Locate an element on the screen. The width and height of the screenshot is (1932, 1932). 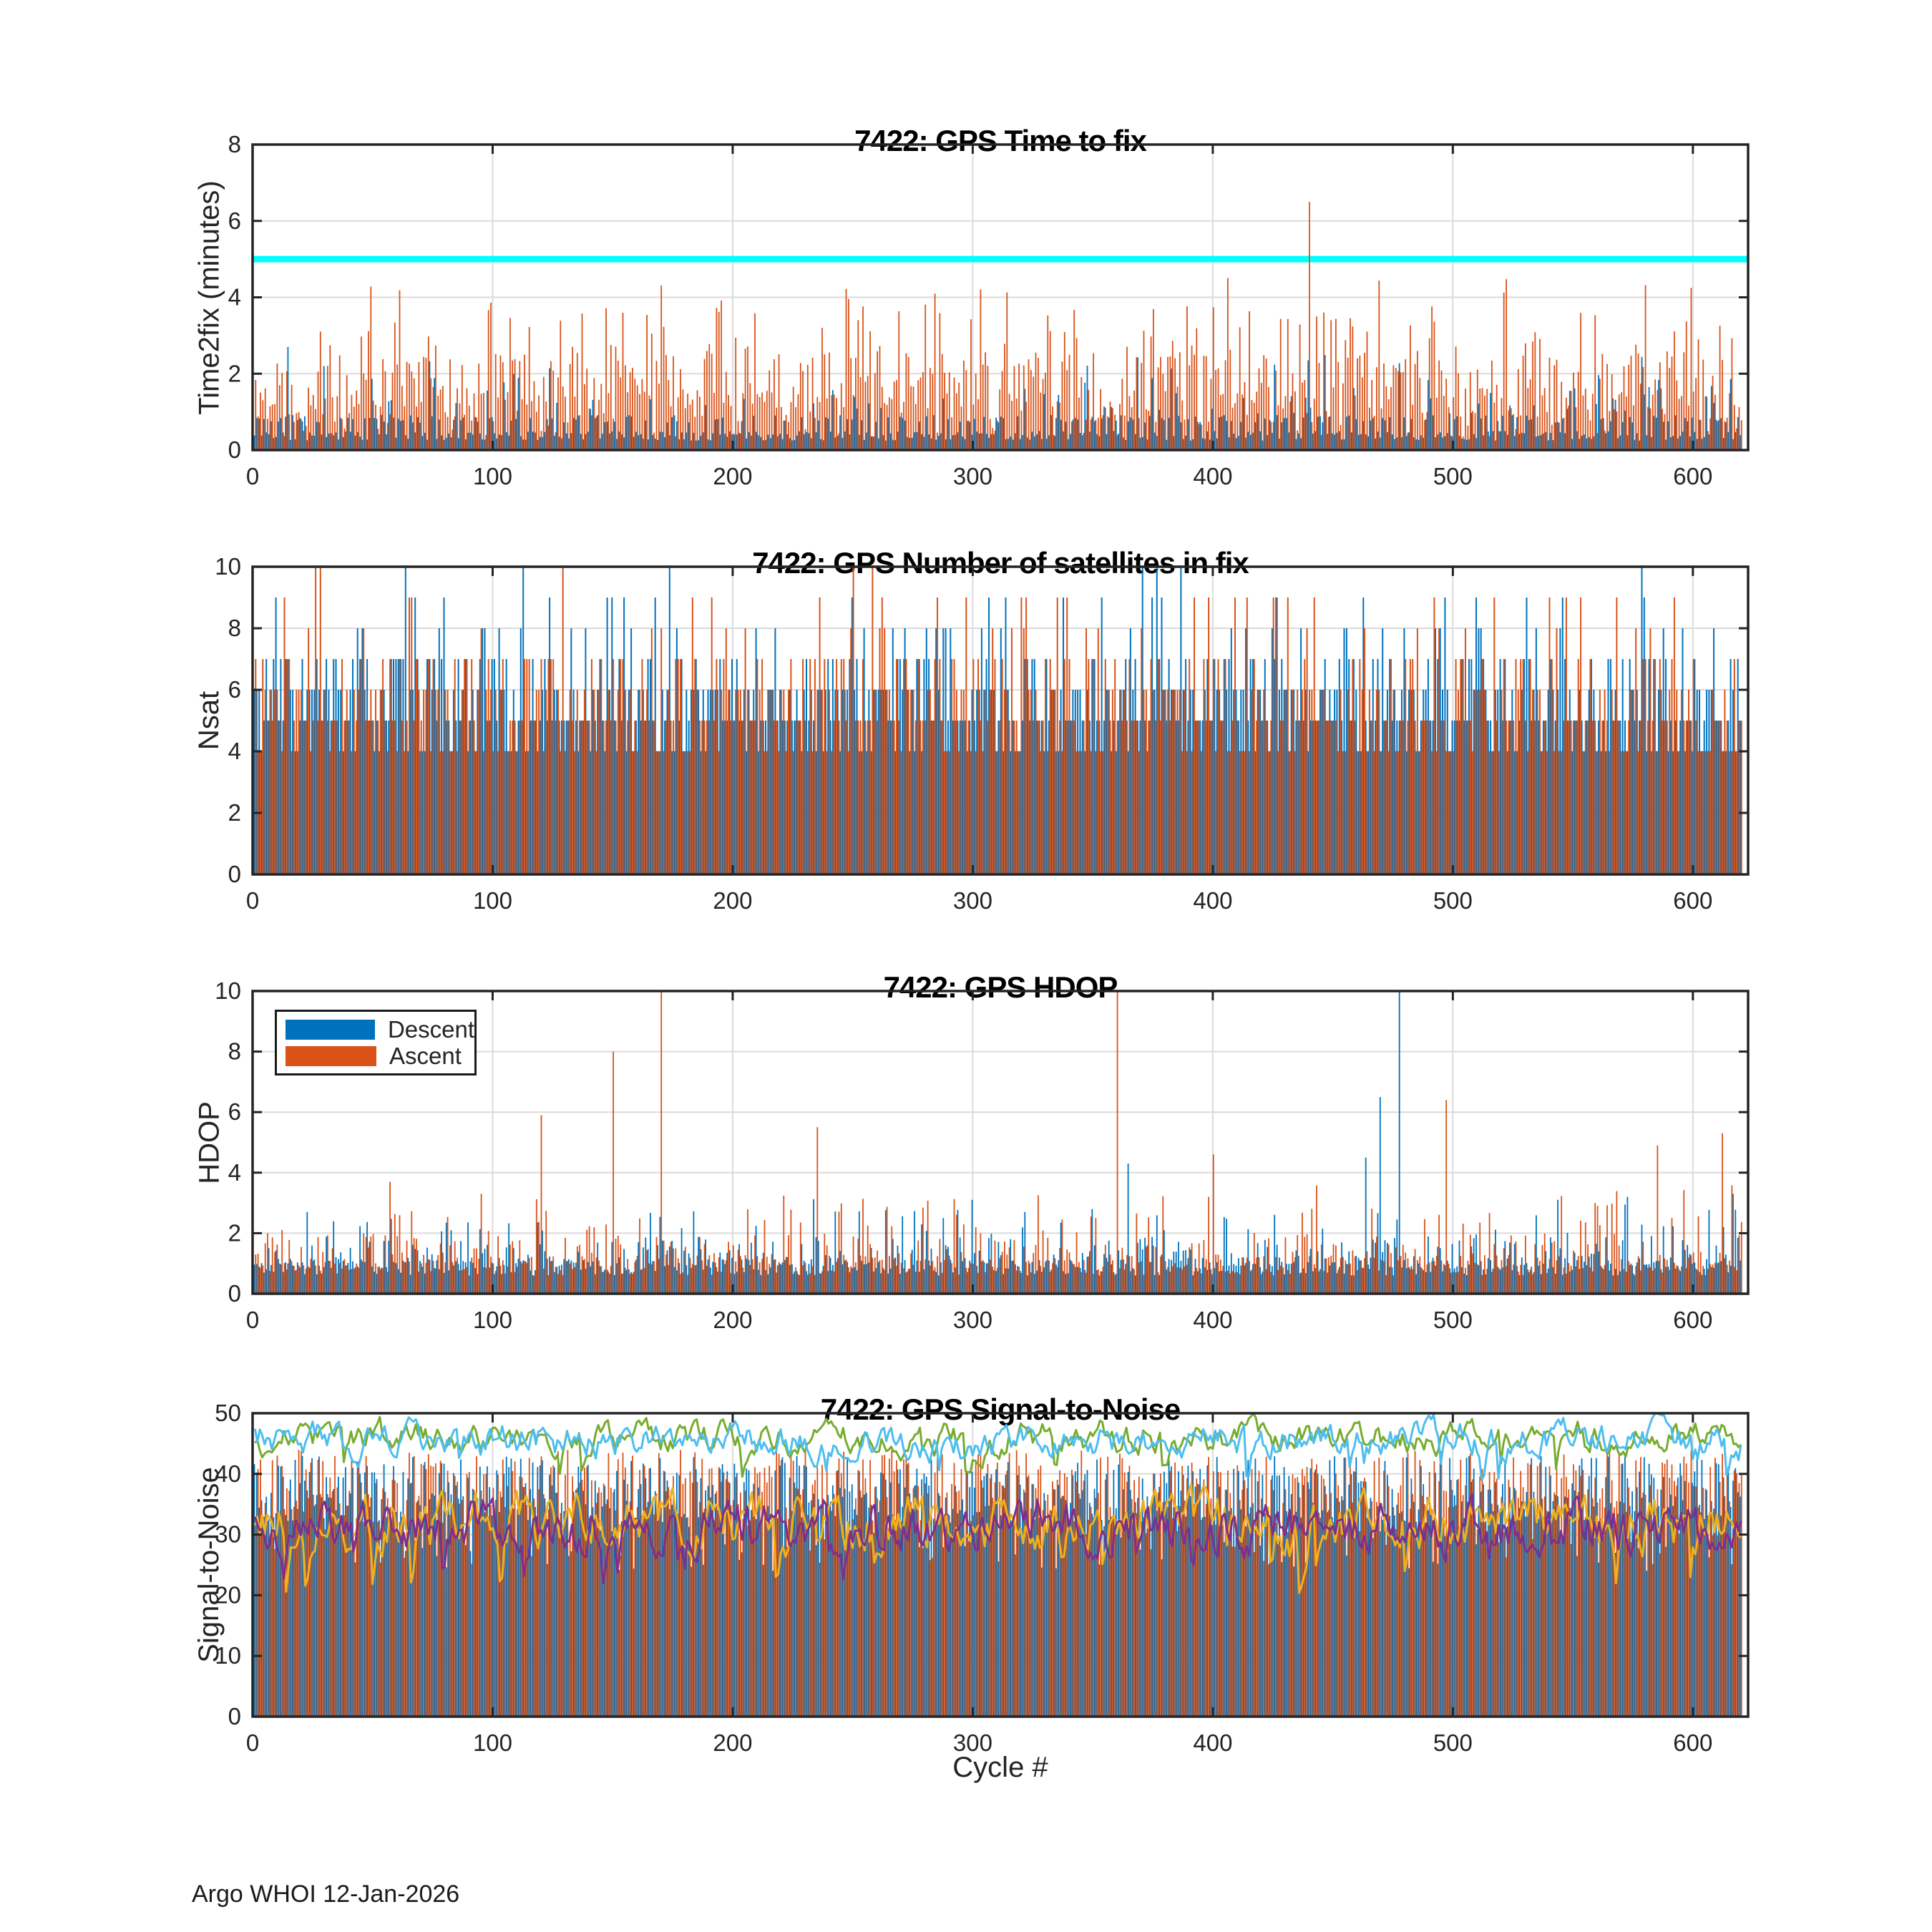
plot-hdop: 0 100 200 300 400 500 600 0 2 4 6 8 10 is located at coordinates (982, 1155).